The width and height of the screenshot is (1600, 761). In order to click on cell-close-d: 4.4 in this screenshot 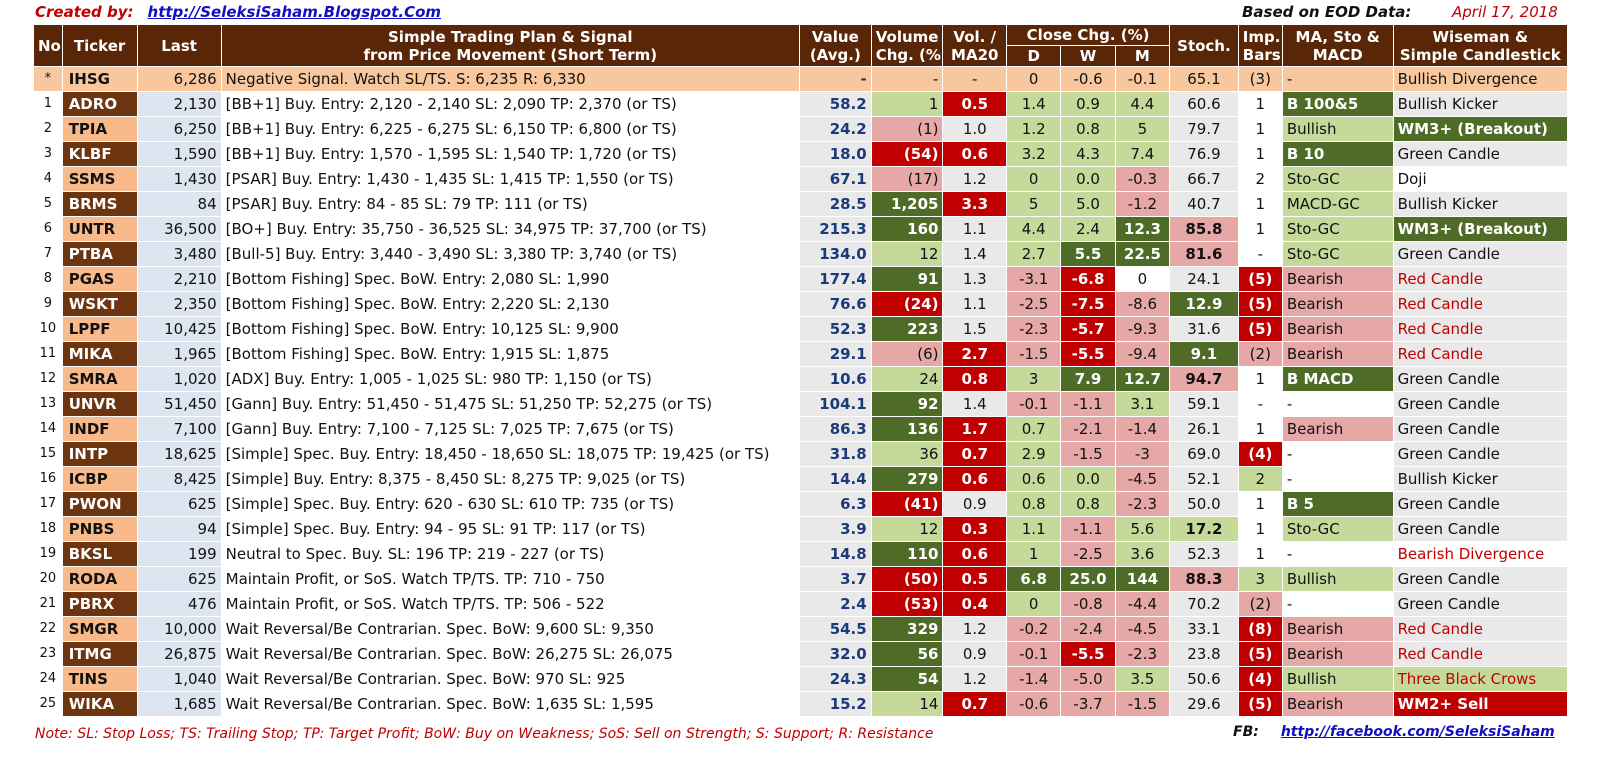, I will do `click(1034, 229)`.